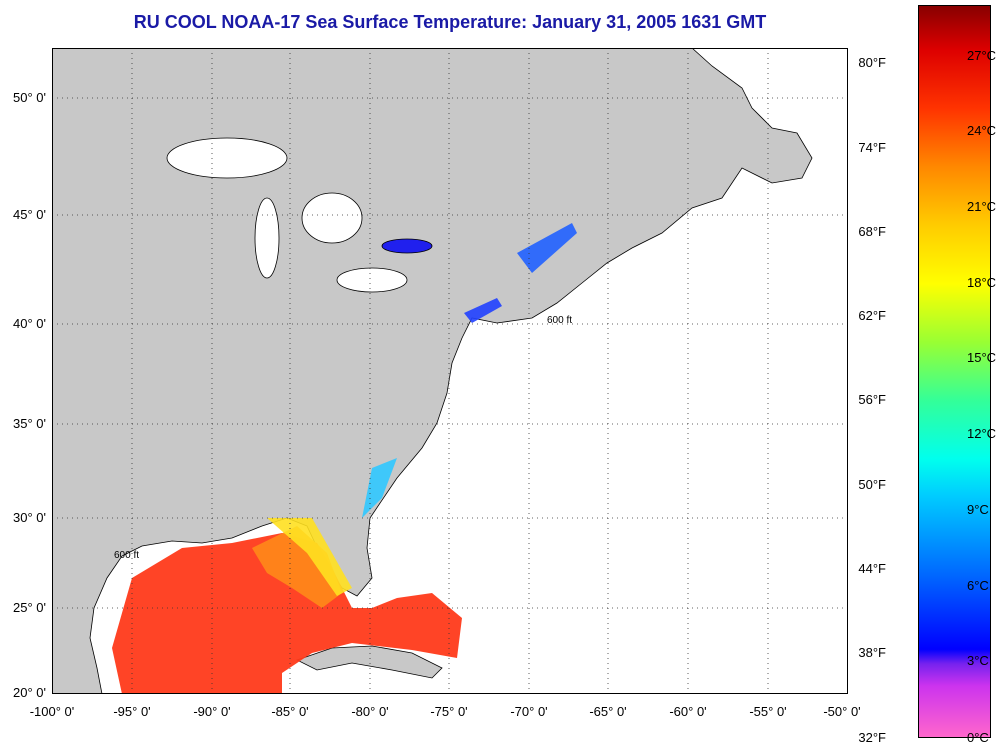 The height and width of the screenshot is (754, 1008). I want to click on lon-label: -85° 0', so click(290, 711).